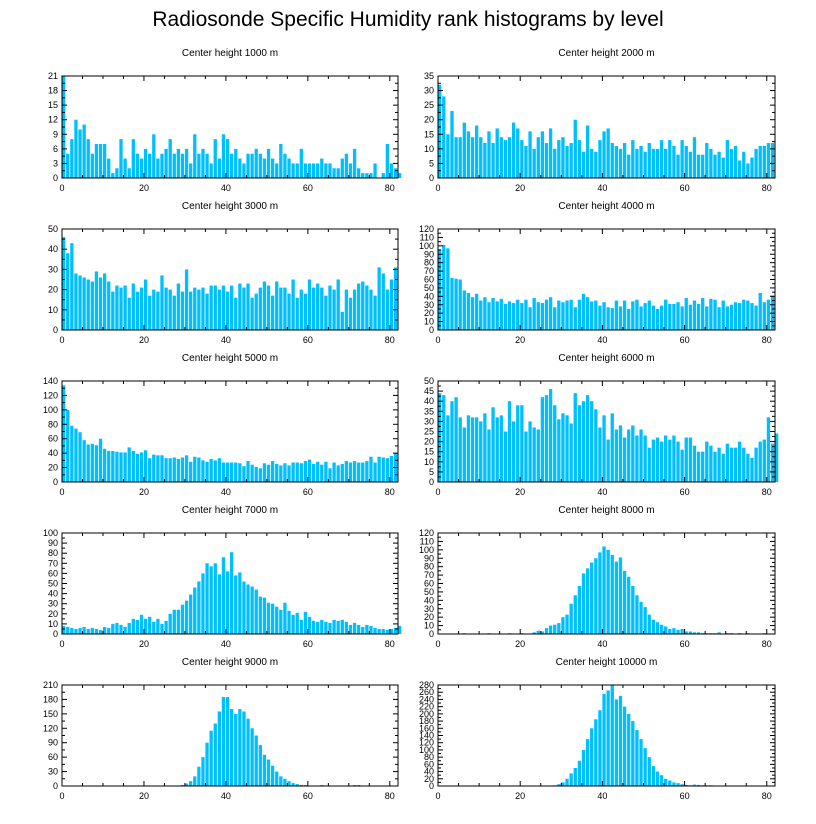 The image size is (816, 824). What do you see at coordinates (426, 699) in the screenshot?
I see `y-tick-label: 240` at bounding box center [426, 699].